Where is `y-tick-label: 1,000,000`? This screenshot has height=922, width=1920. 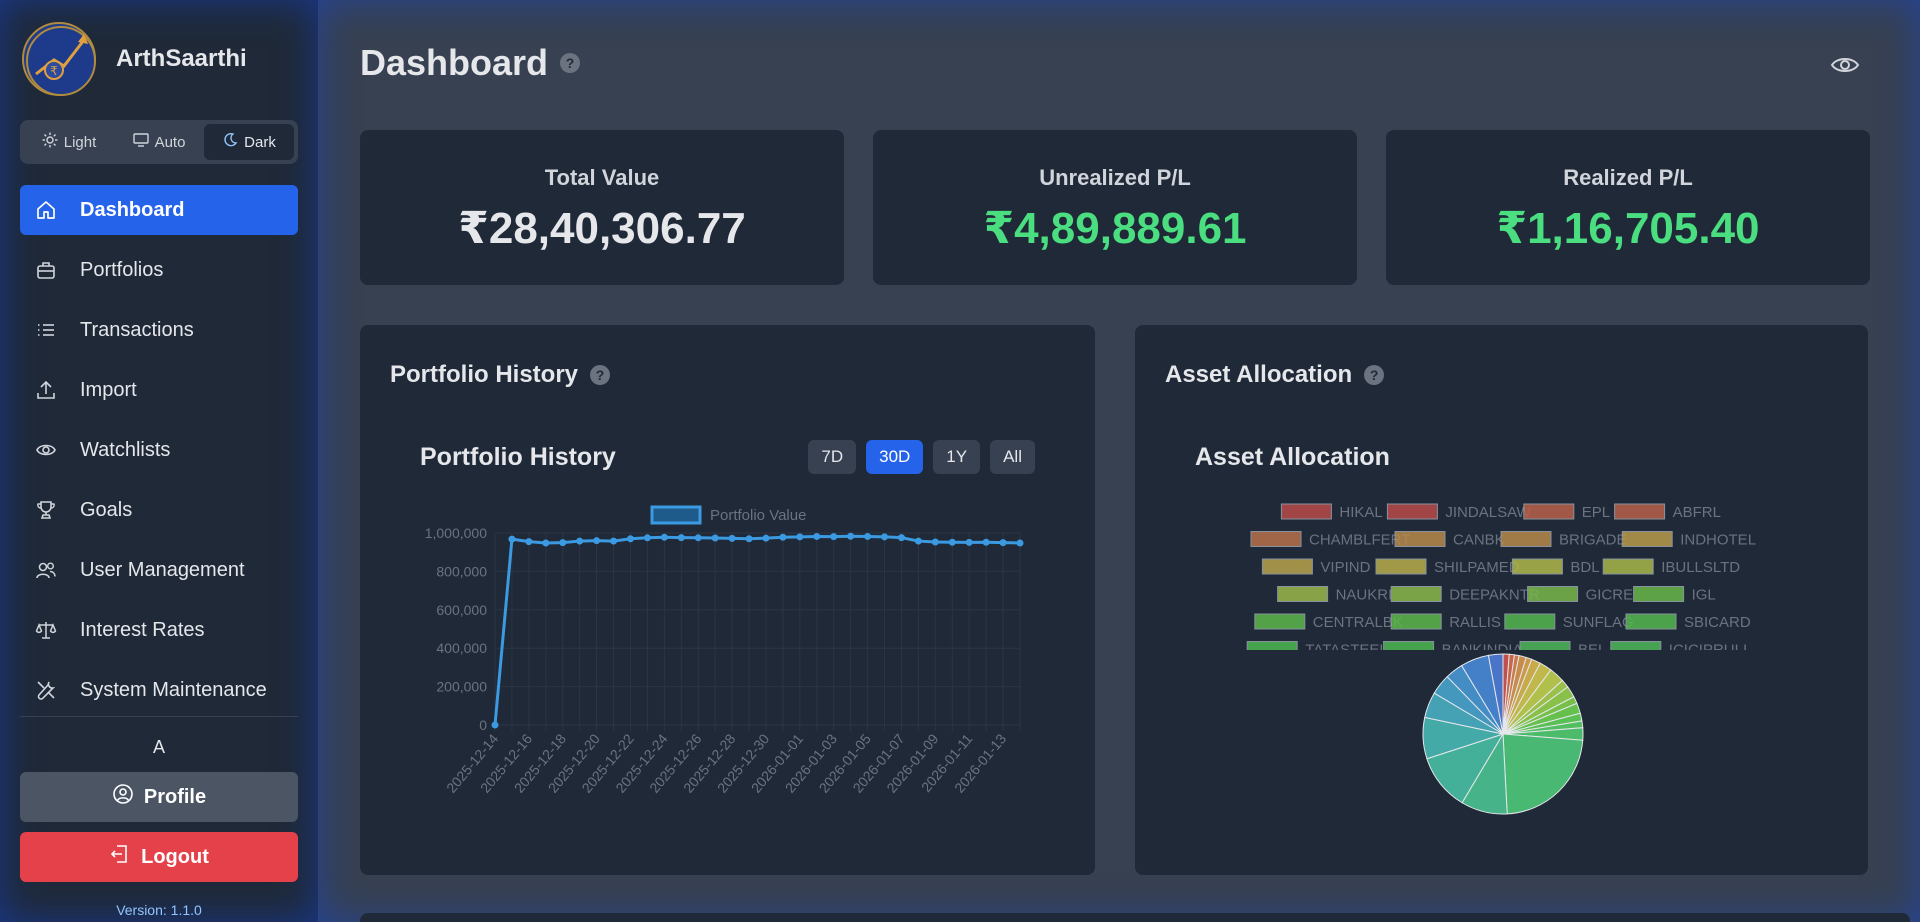
y-tick-label: 1,000,000 is located at coordinates (456, 533).